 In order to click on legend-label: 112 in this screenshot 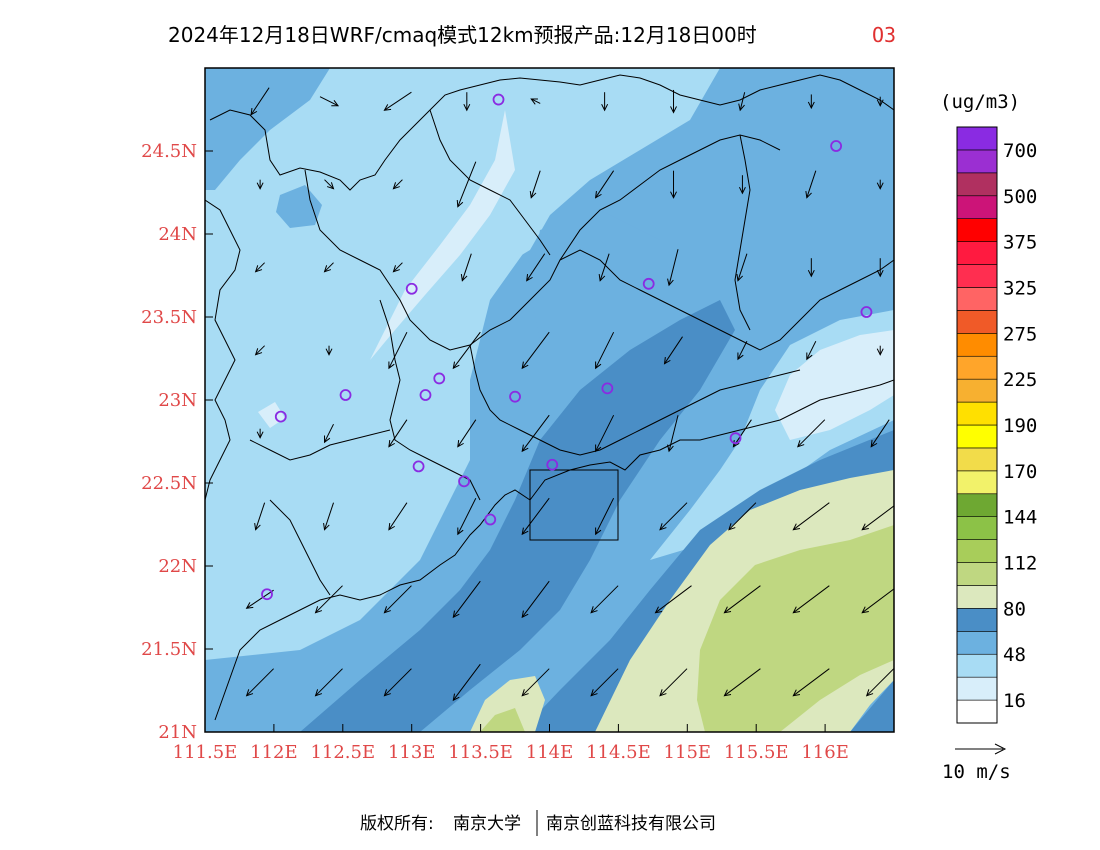, I will do `click(1020, 564)`.